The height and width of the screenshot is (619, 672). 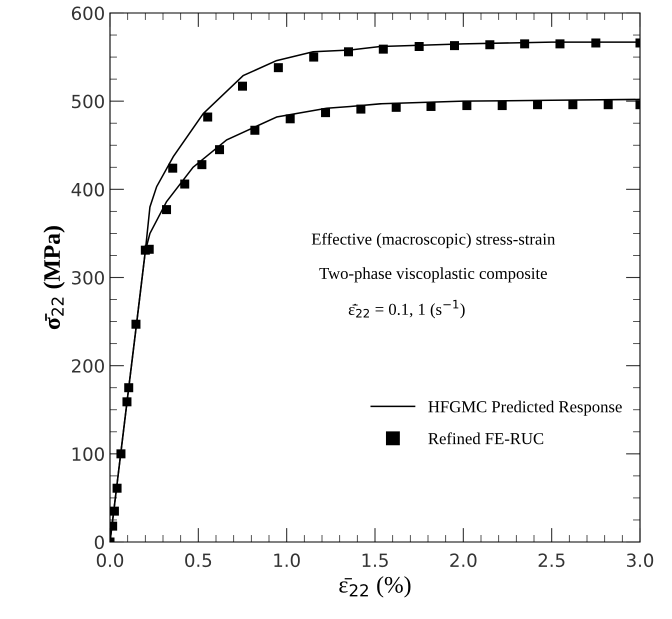 What do you see at coordinates (640, 560) in the screenshot?
I see `x-tick-label: 3.0` at bounding box center [640, 560].